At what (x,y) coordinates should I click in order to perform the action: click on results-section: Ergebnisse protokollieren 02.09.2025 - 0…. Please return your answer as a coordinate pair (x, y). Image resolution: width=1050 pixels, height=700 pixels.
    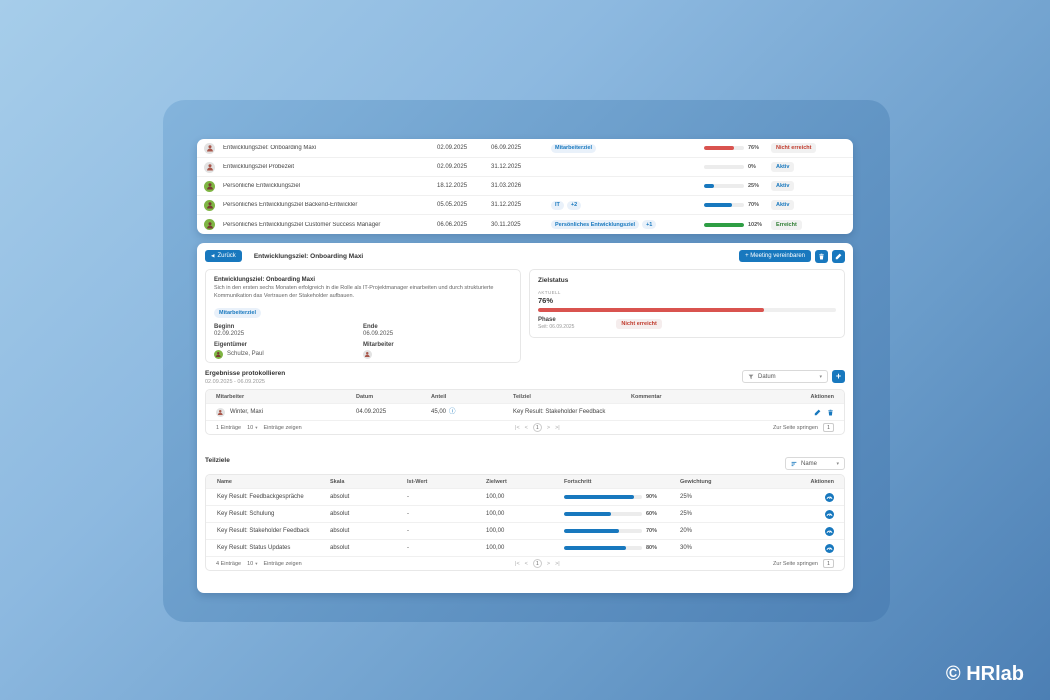
    Looking at the image, I should click on (525, 402).